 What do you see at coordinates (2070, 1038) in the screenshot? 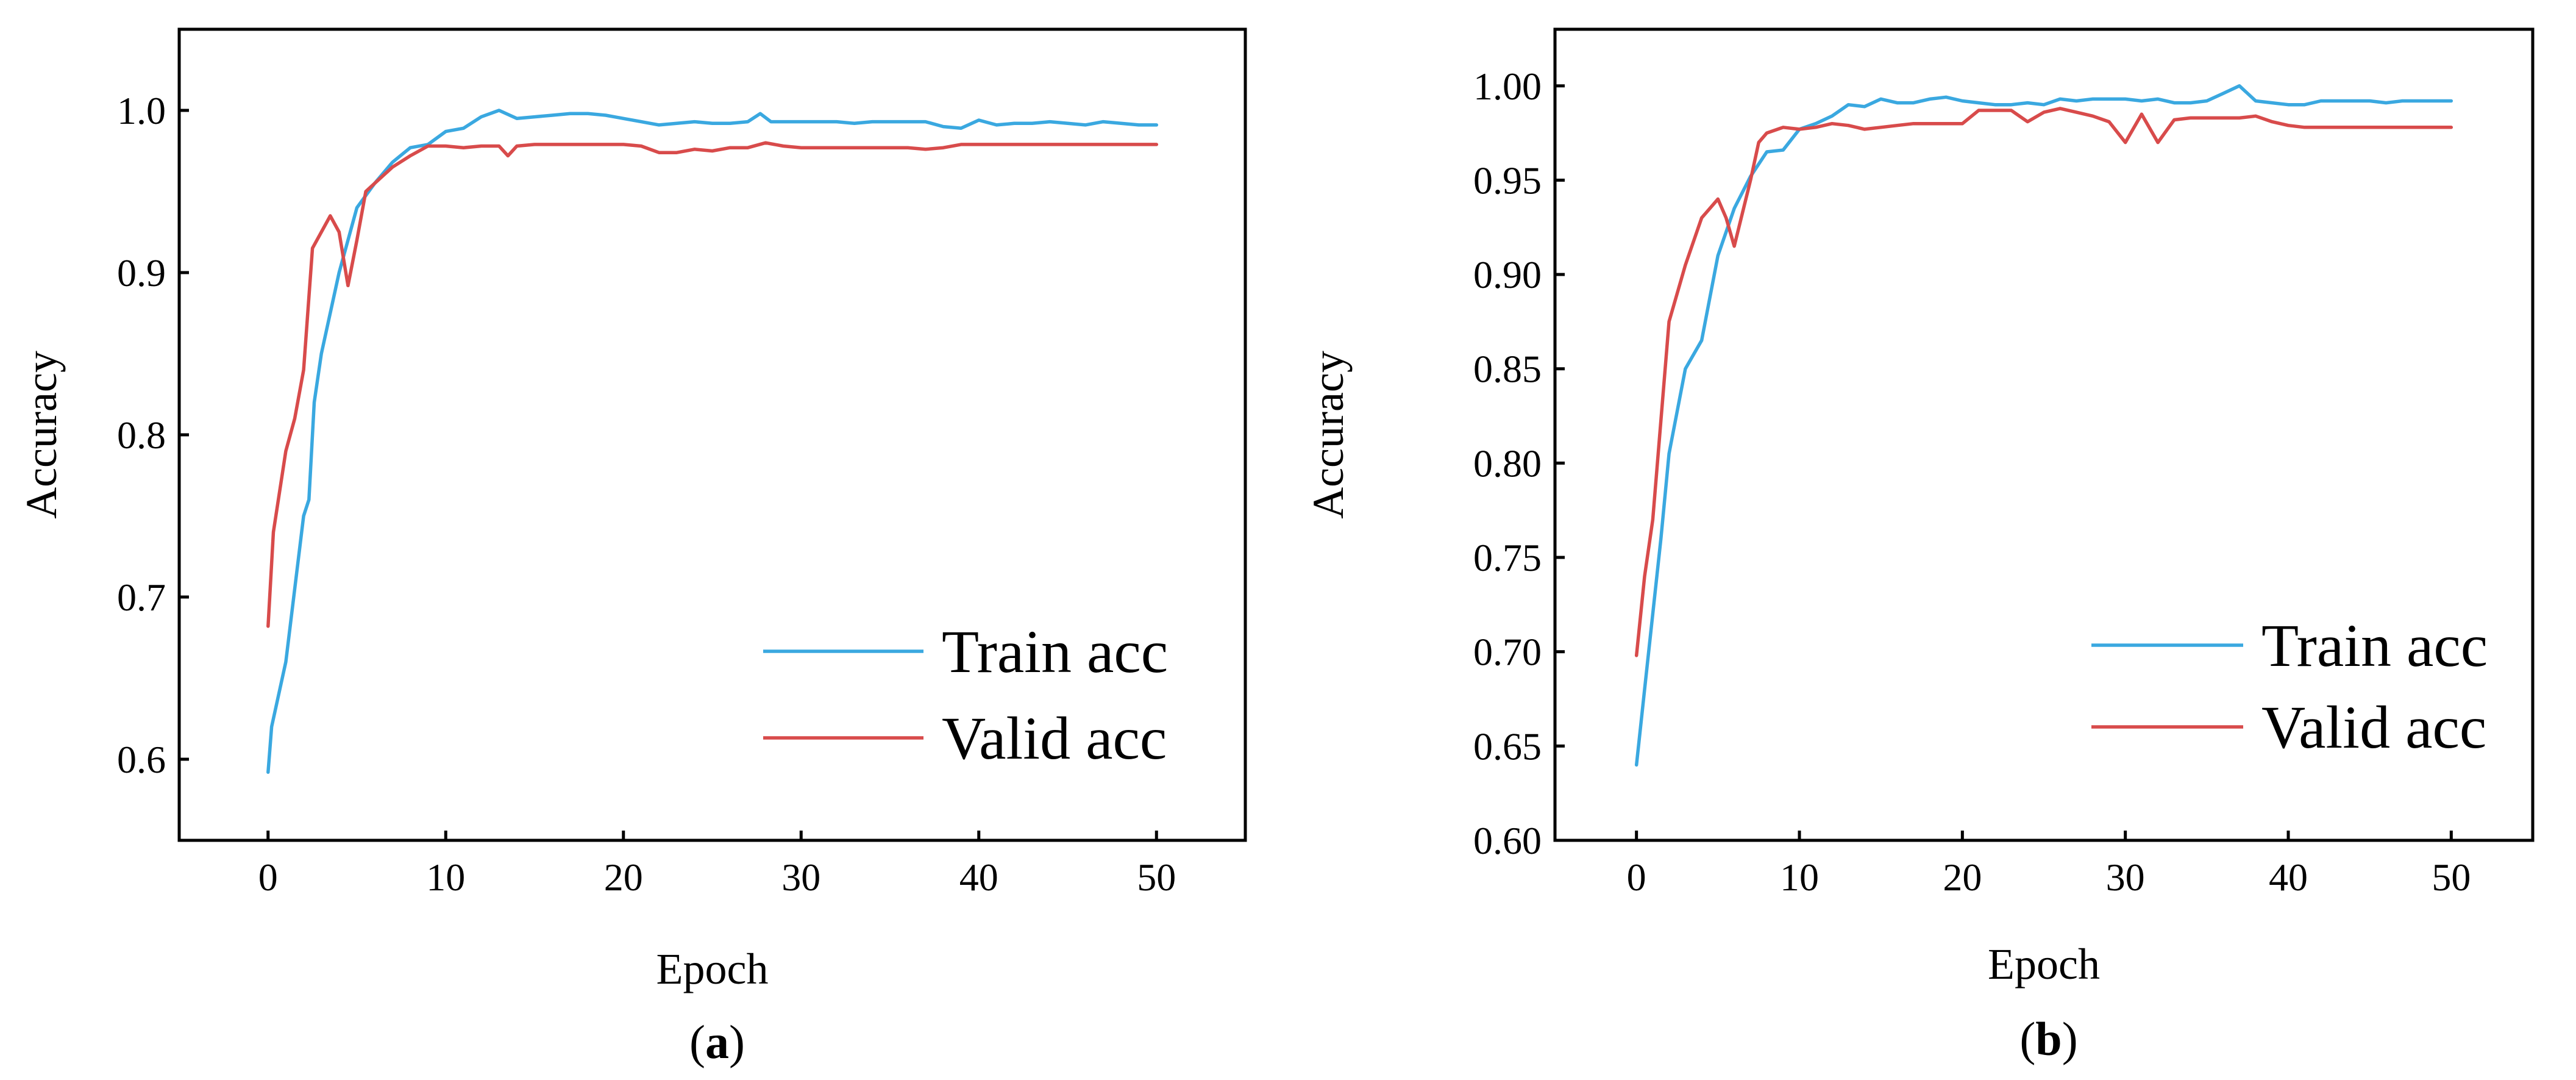
I see `chart-b-caption-close: )` at bounding box center [2070, 1038].